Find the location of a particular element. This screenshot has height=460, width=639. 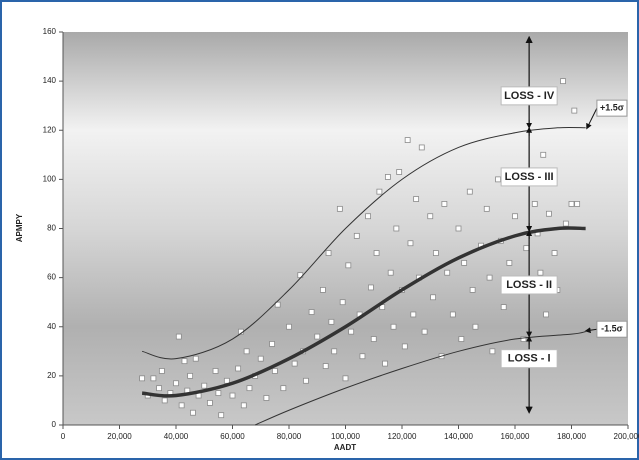

y-tick-label: 160 is located at coordinates (50, 31).